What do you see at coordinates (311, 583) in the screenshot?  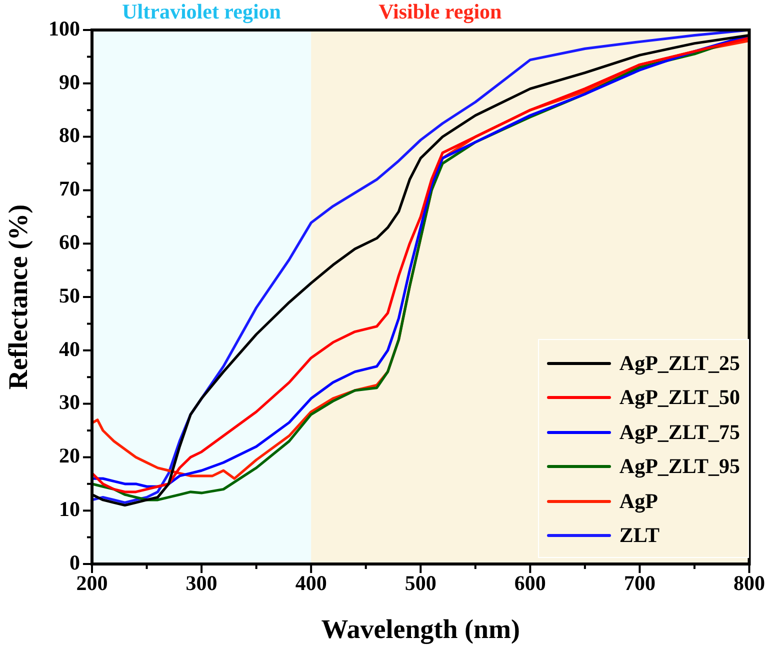 I see `x-tick-label: 400` at bounding box center [311, 583].